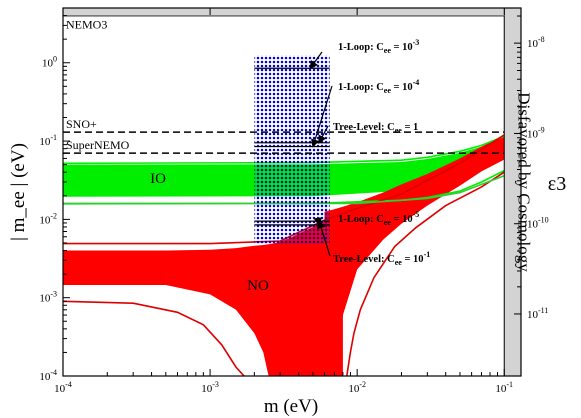 The height and width of the screenshot is (418, 581). I want to click on lepton-box-layer, so click(292, 149).